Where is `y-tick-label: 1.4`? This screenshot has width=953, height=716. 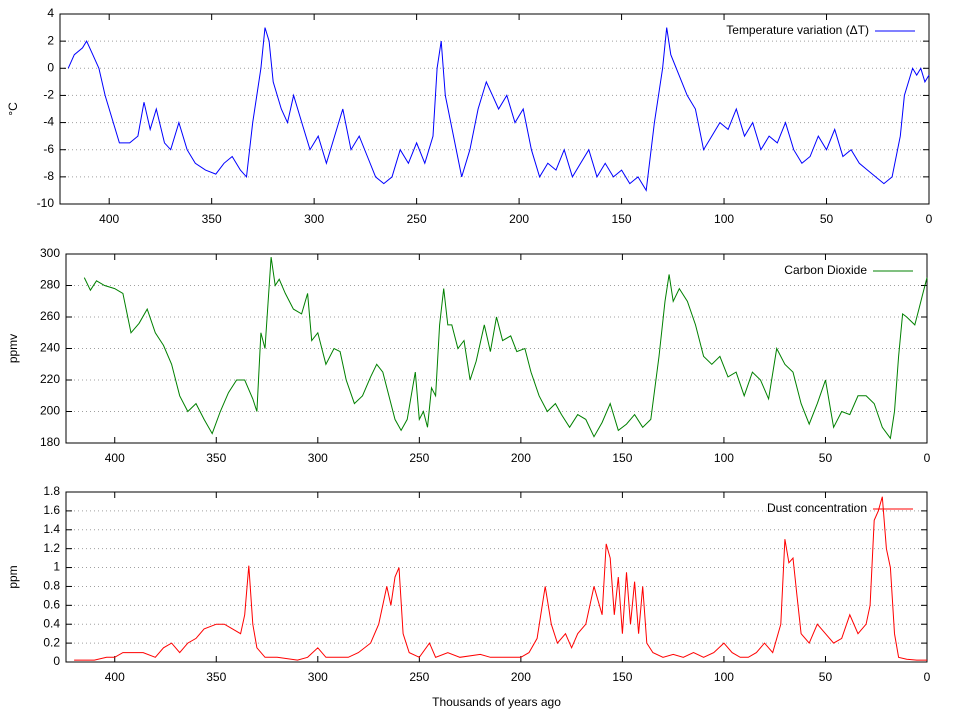
y-tick-label: 1.4 is located at coordinates (51, 529).